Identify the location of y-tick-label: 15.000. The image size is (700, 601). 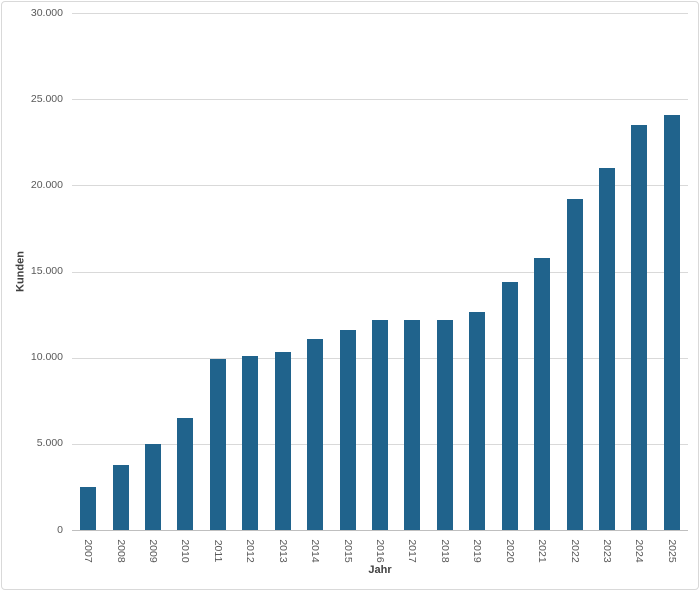
(46, 271).